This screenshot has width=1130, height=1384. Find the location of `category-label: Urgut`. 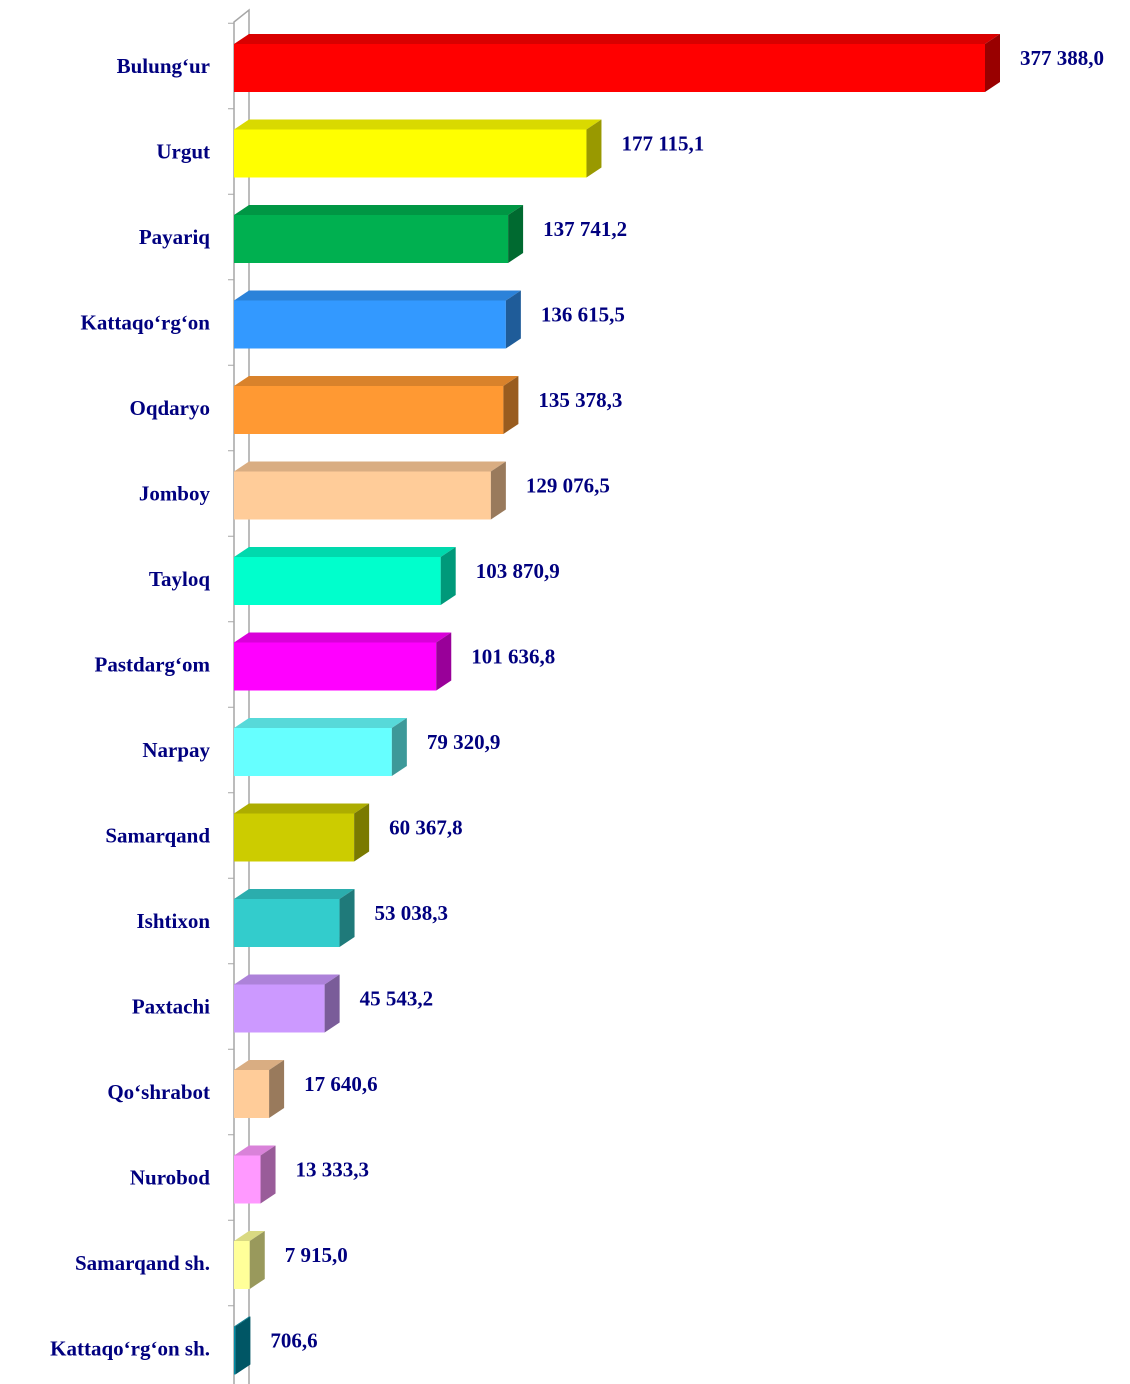

category-label: Urgut is located at coordinates (183, 151).